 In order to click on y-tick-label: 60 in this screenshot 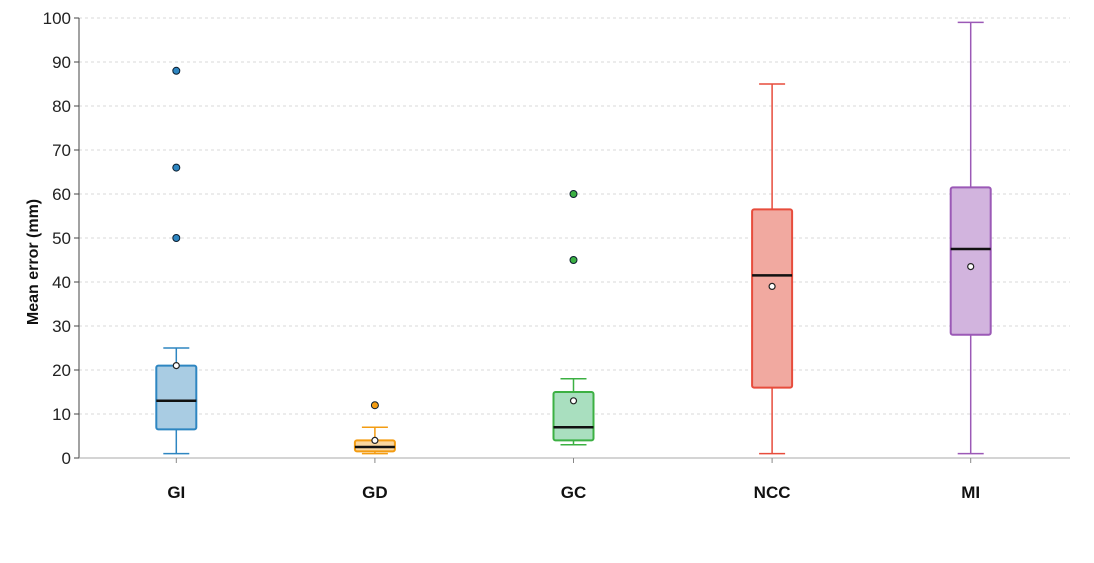, I will do `click(61, 194)`.